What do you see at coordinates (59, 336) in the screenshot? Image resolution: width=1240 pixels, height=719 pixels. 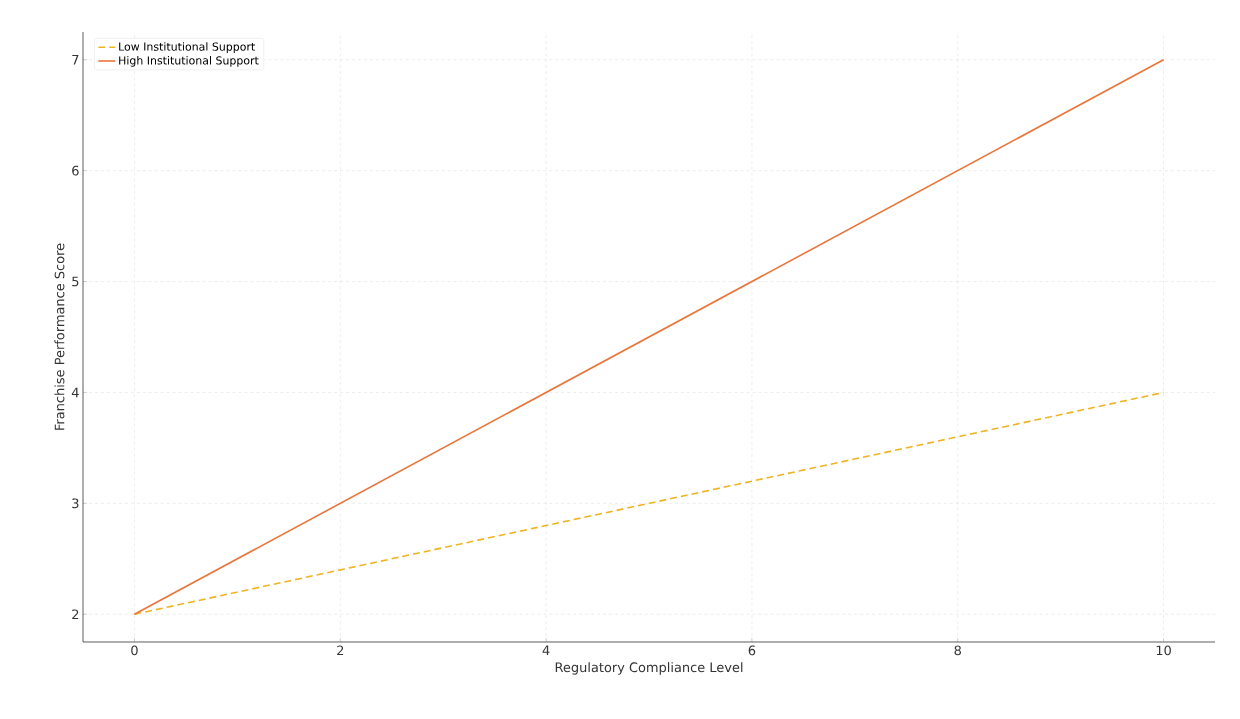 I see `y-axis-title: Franchise Performance Score` at bounding box center [59, 336].